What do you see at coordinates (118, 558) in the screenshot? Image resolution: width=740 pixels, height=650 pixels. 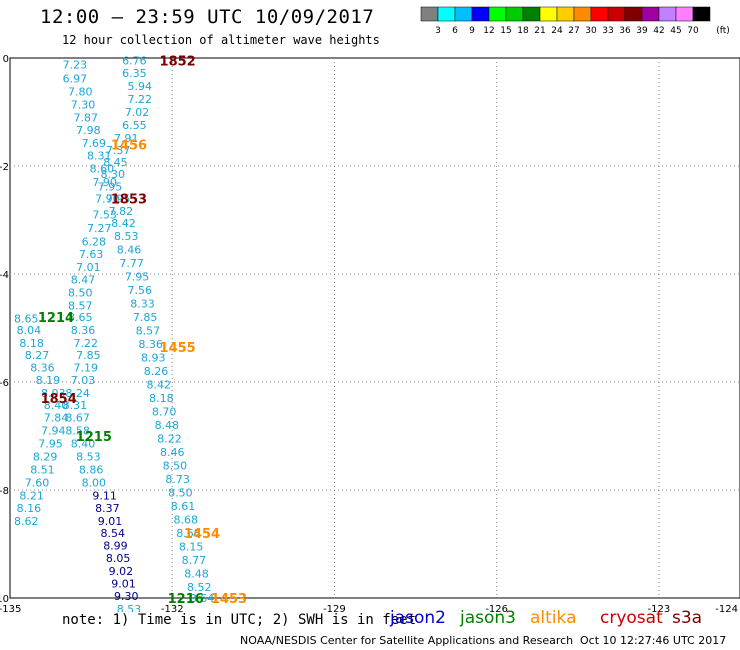 I see `wave-height-label: 8.05` at bounding box center [118, 558].